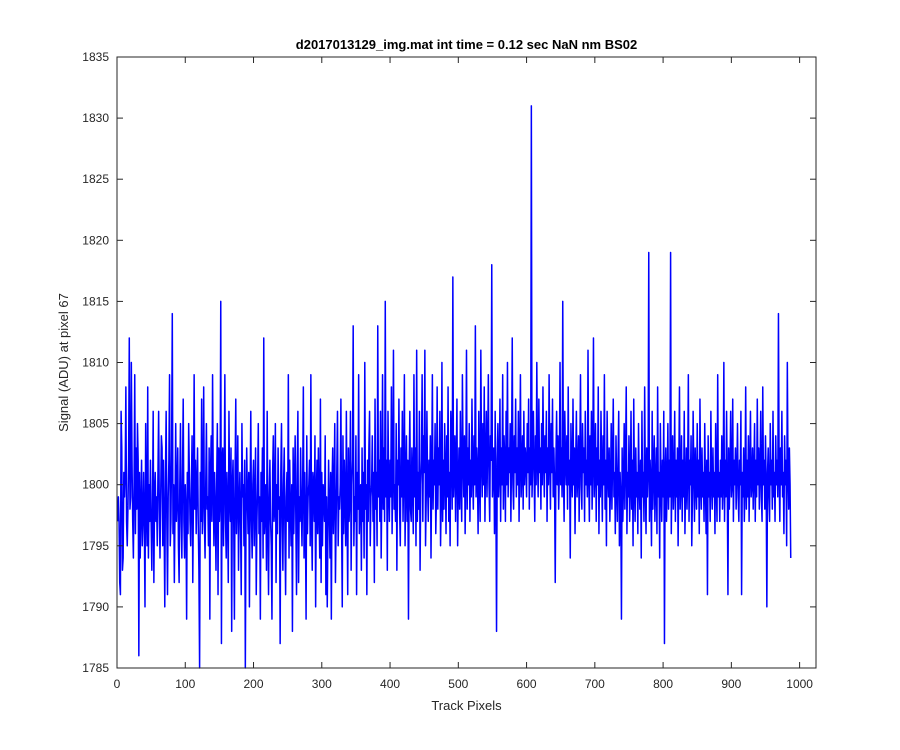  I want to click on x-tick-label: 100, so click(185, 684).